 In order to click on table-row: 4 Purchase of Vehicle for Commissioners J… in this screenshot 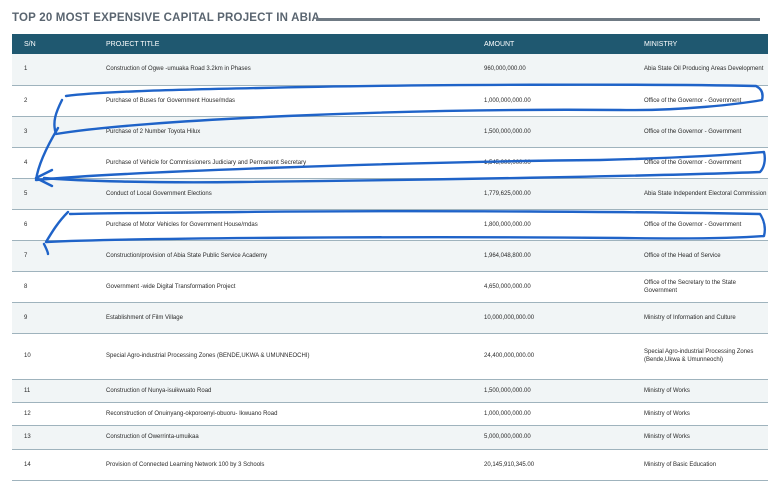, I will do `click(390, 163)`.